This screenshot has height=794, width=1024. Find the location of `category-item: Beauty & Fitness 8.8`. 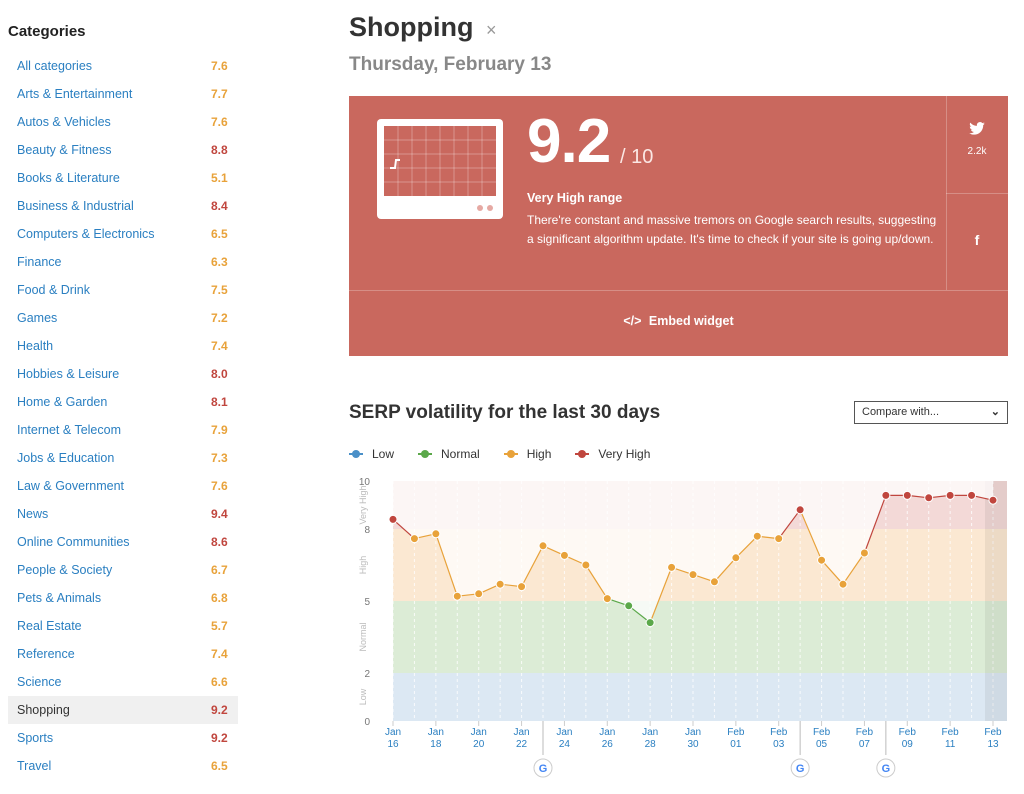

category-item: Beauty & Fitness 8.8 is located at coordinates (123, 150).